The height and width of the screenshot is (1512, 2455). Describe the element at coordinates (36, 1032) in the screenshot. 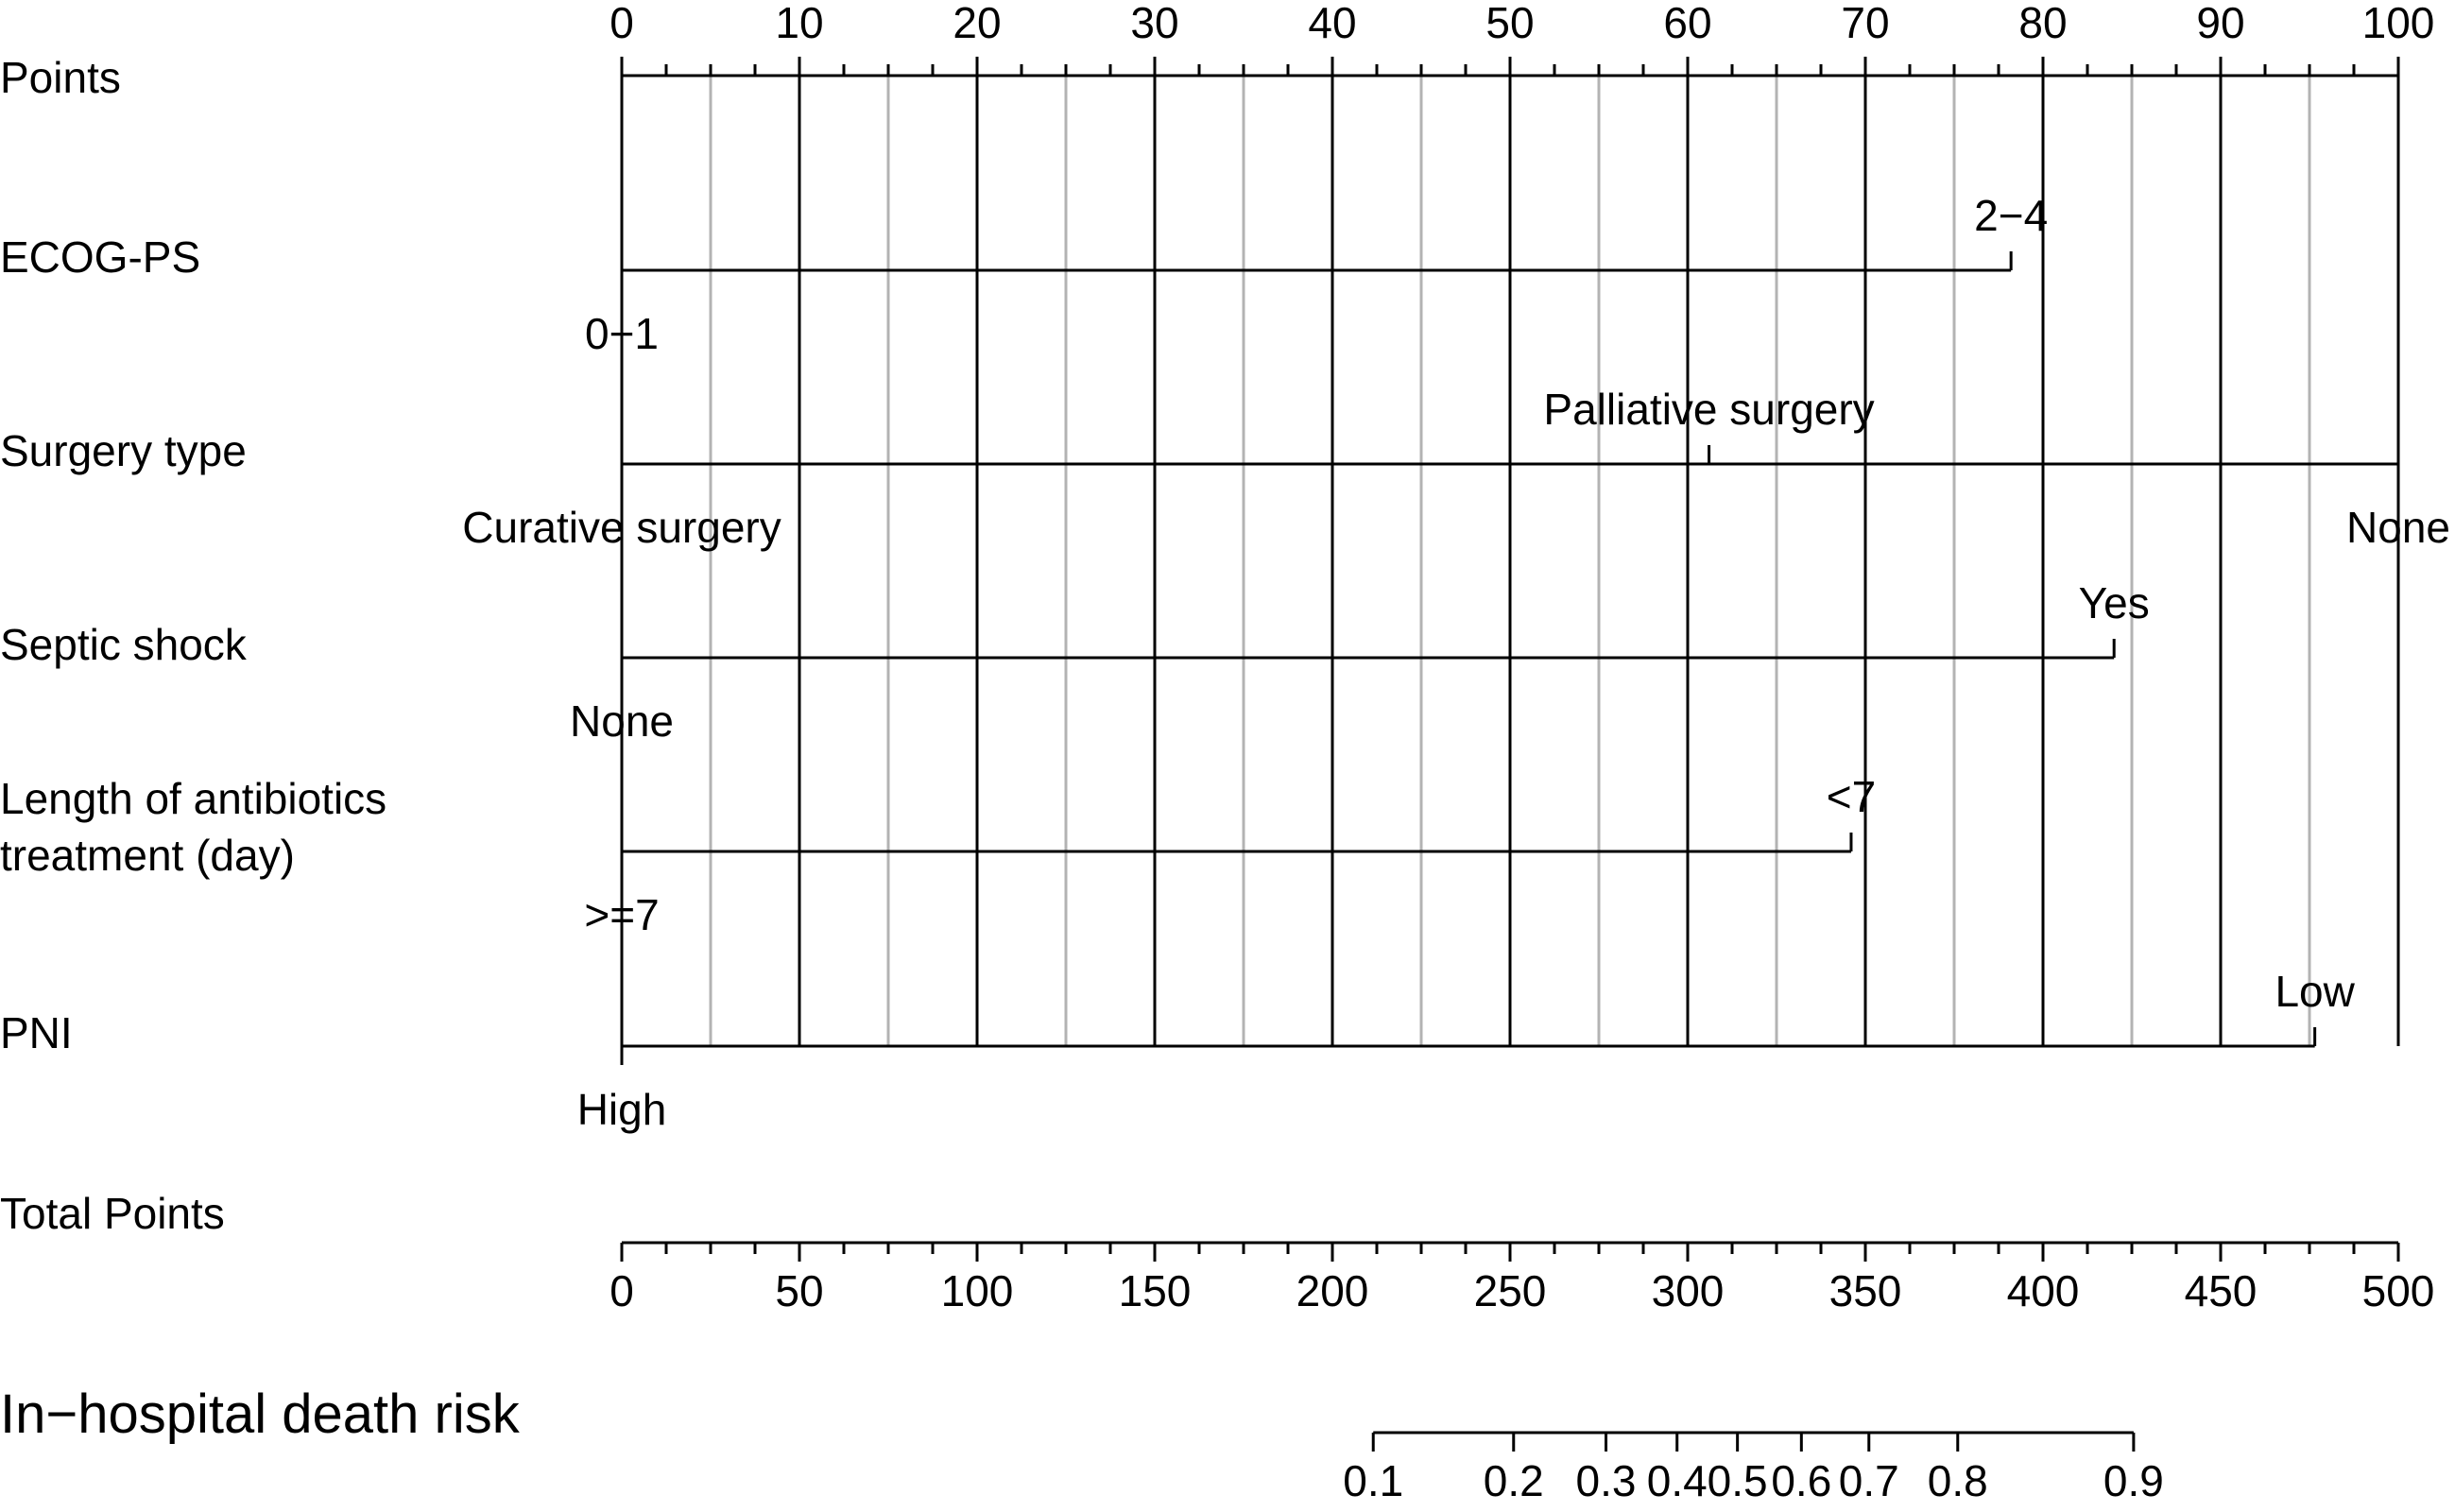

I see `predictor-label: PNI` at that location.